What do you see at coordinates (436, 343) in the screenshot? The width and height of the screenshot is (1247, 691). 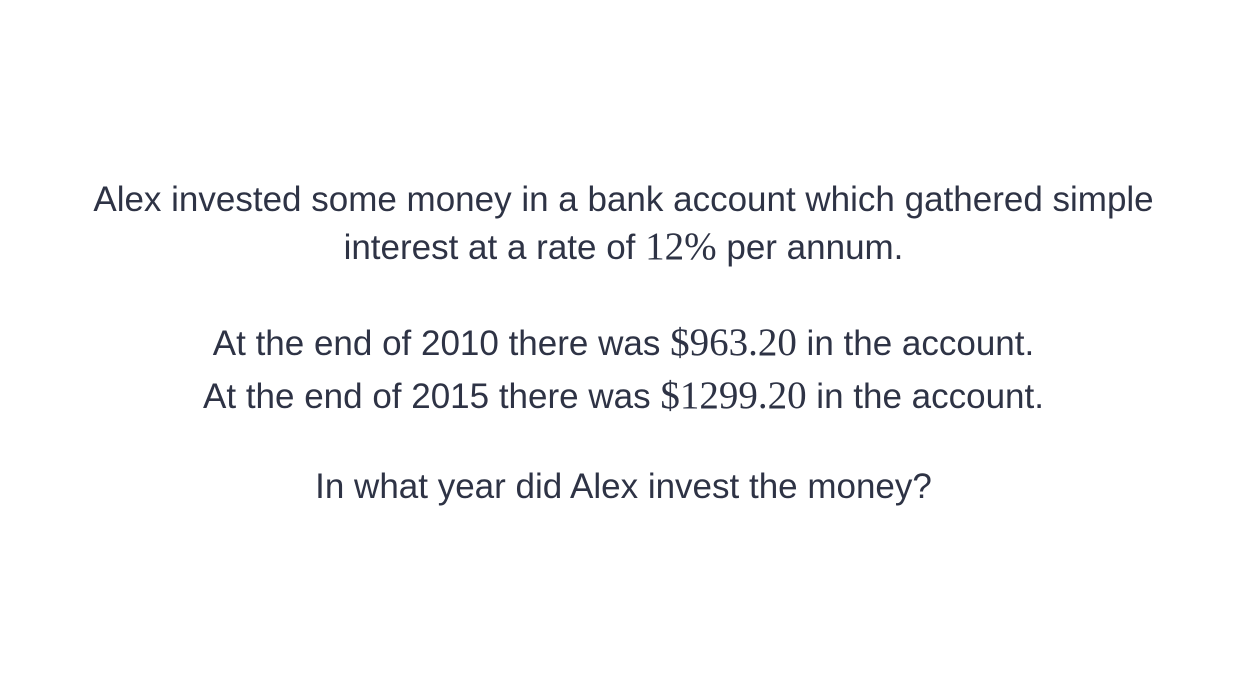 I see `fact-2010-text-before: At the end of 2010 there was` at bounding box center [436, 343].